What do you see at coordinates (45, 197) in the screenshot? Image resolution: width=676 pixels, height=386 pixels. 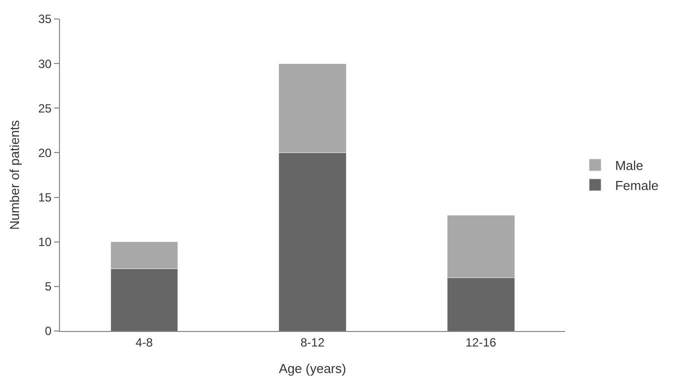 I see `y-tick-label: 15` at bounding box center [45, 197].